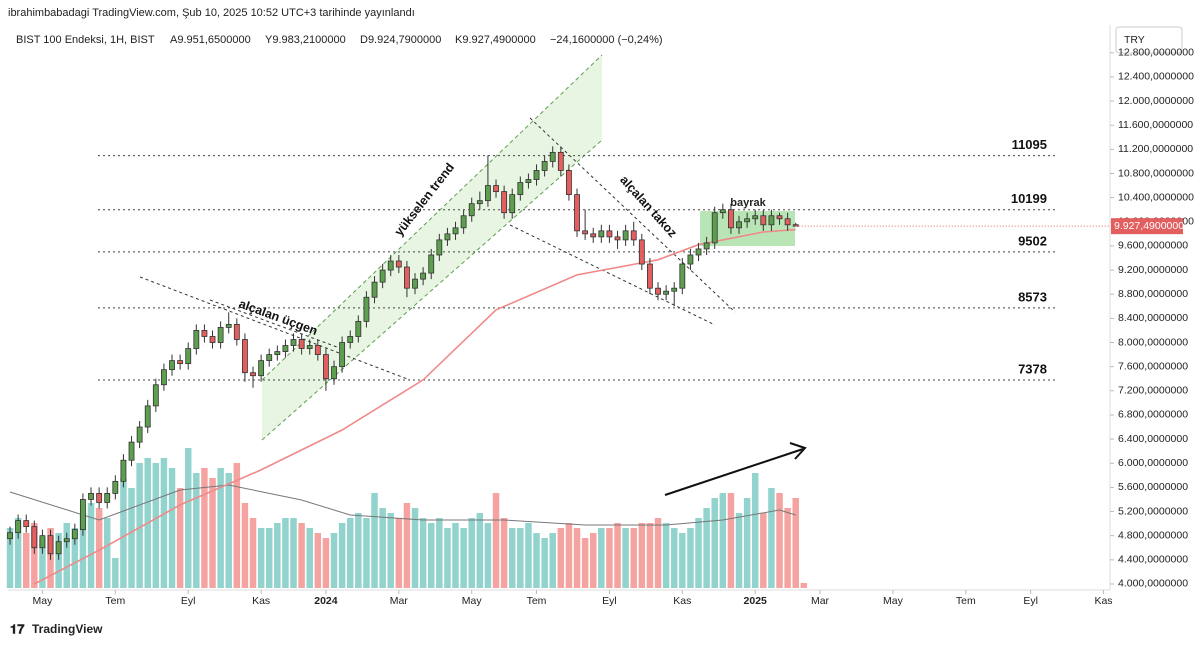 The width and height of the screenshot is (1200, 645). I want to click on y-tick-label: 4.800,0000000, so click(1153, 535).